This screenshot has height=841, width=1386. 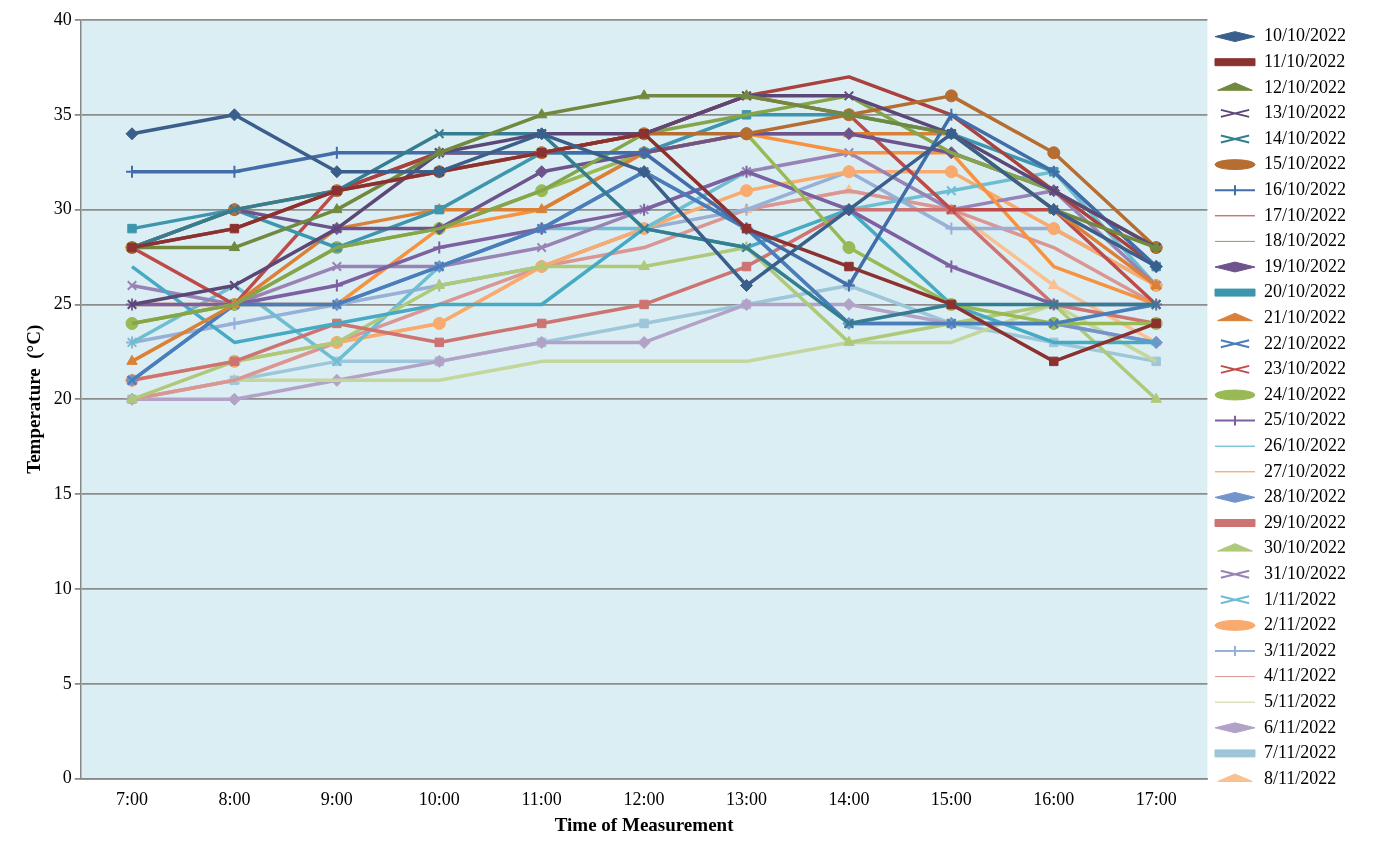 I want to click on legend-label: 4/11/2022, so click(x=1300, y=675).